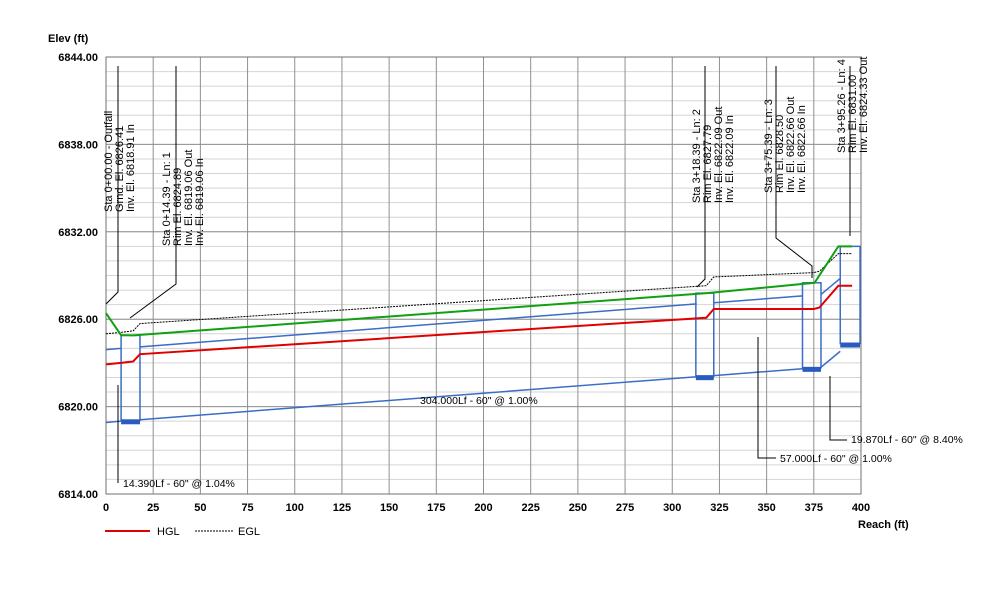  I want to click on y-tick-label: 6832.00, so click(78, 233).